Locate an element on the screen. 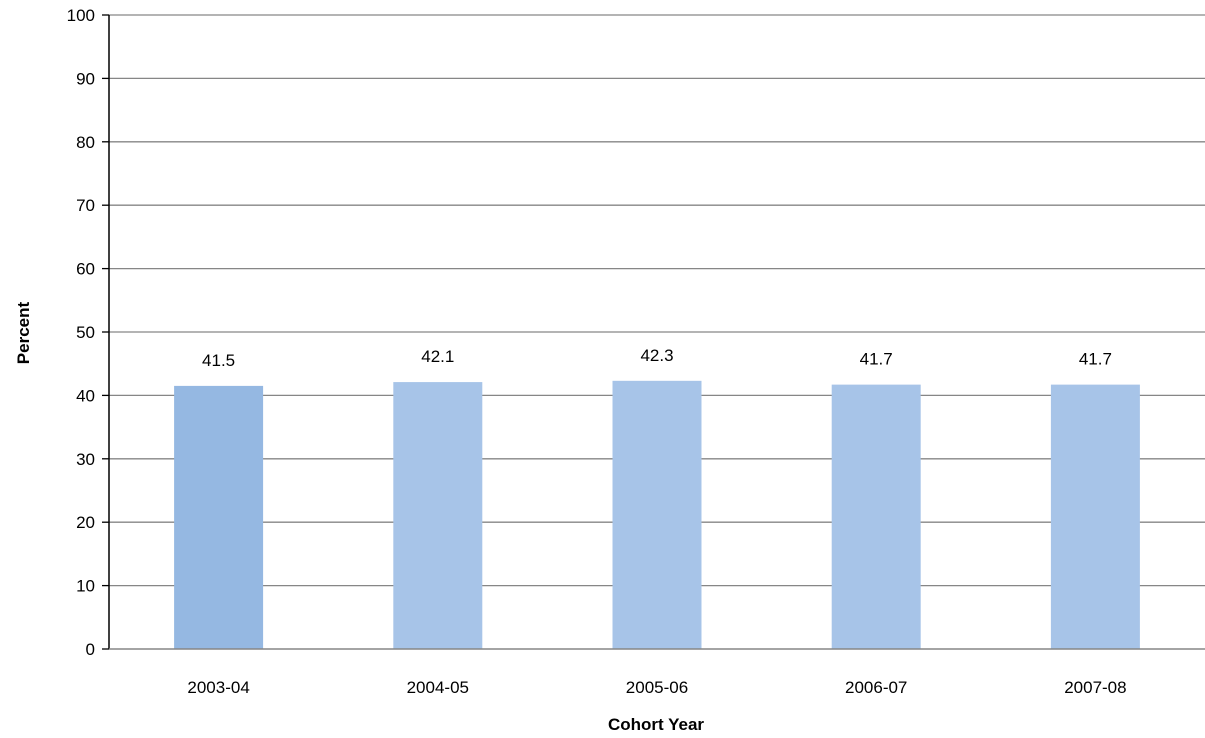 This screenshot has height=738, width=1205. data-label: 42.1 is located at coordinates (437, 356).